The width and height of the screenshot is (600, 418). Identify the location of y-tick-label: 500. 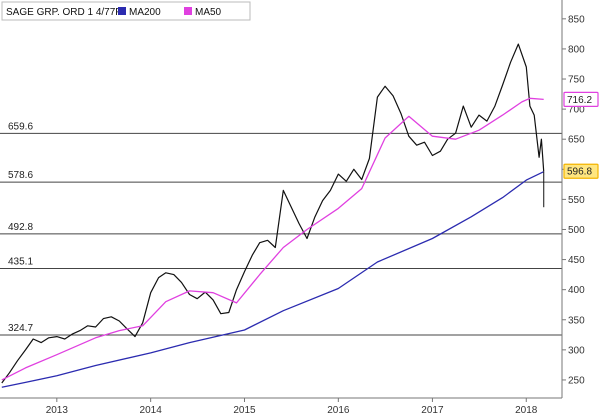
(576, 230).